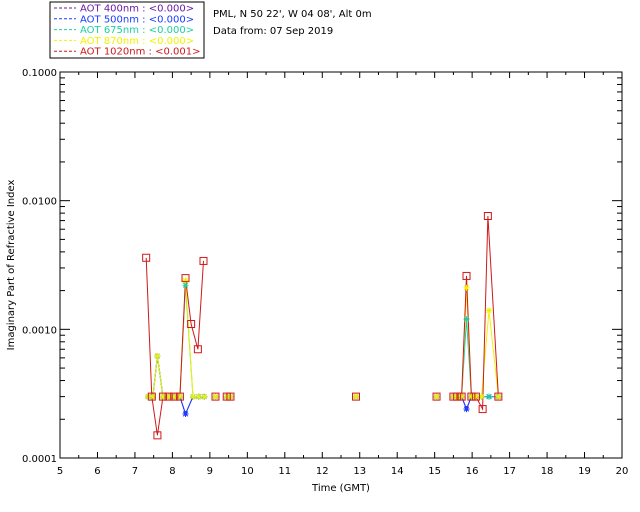 This screenshot has width=640, height=512. I want to click on x-tick-label: 17, so click(509, 471).